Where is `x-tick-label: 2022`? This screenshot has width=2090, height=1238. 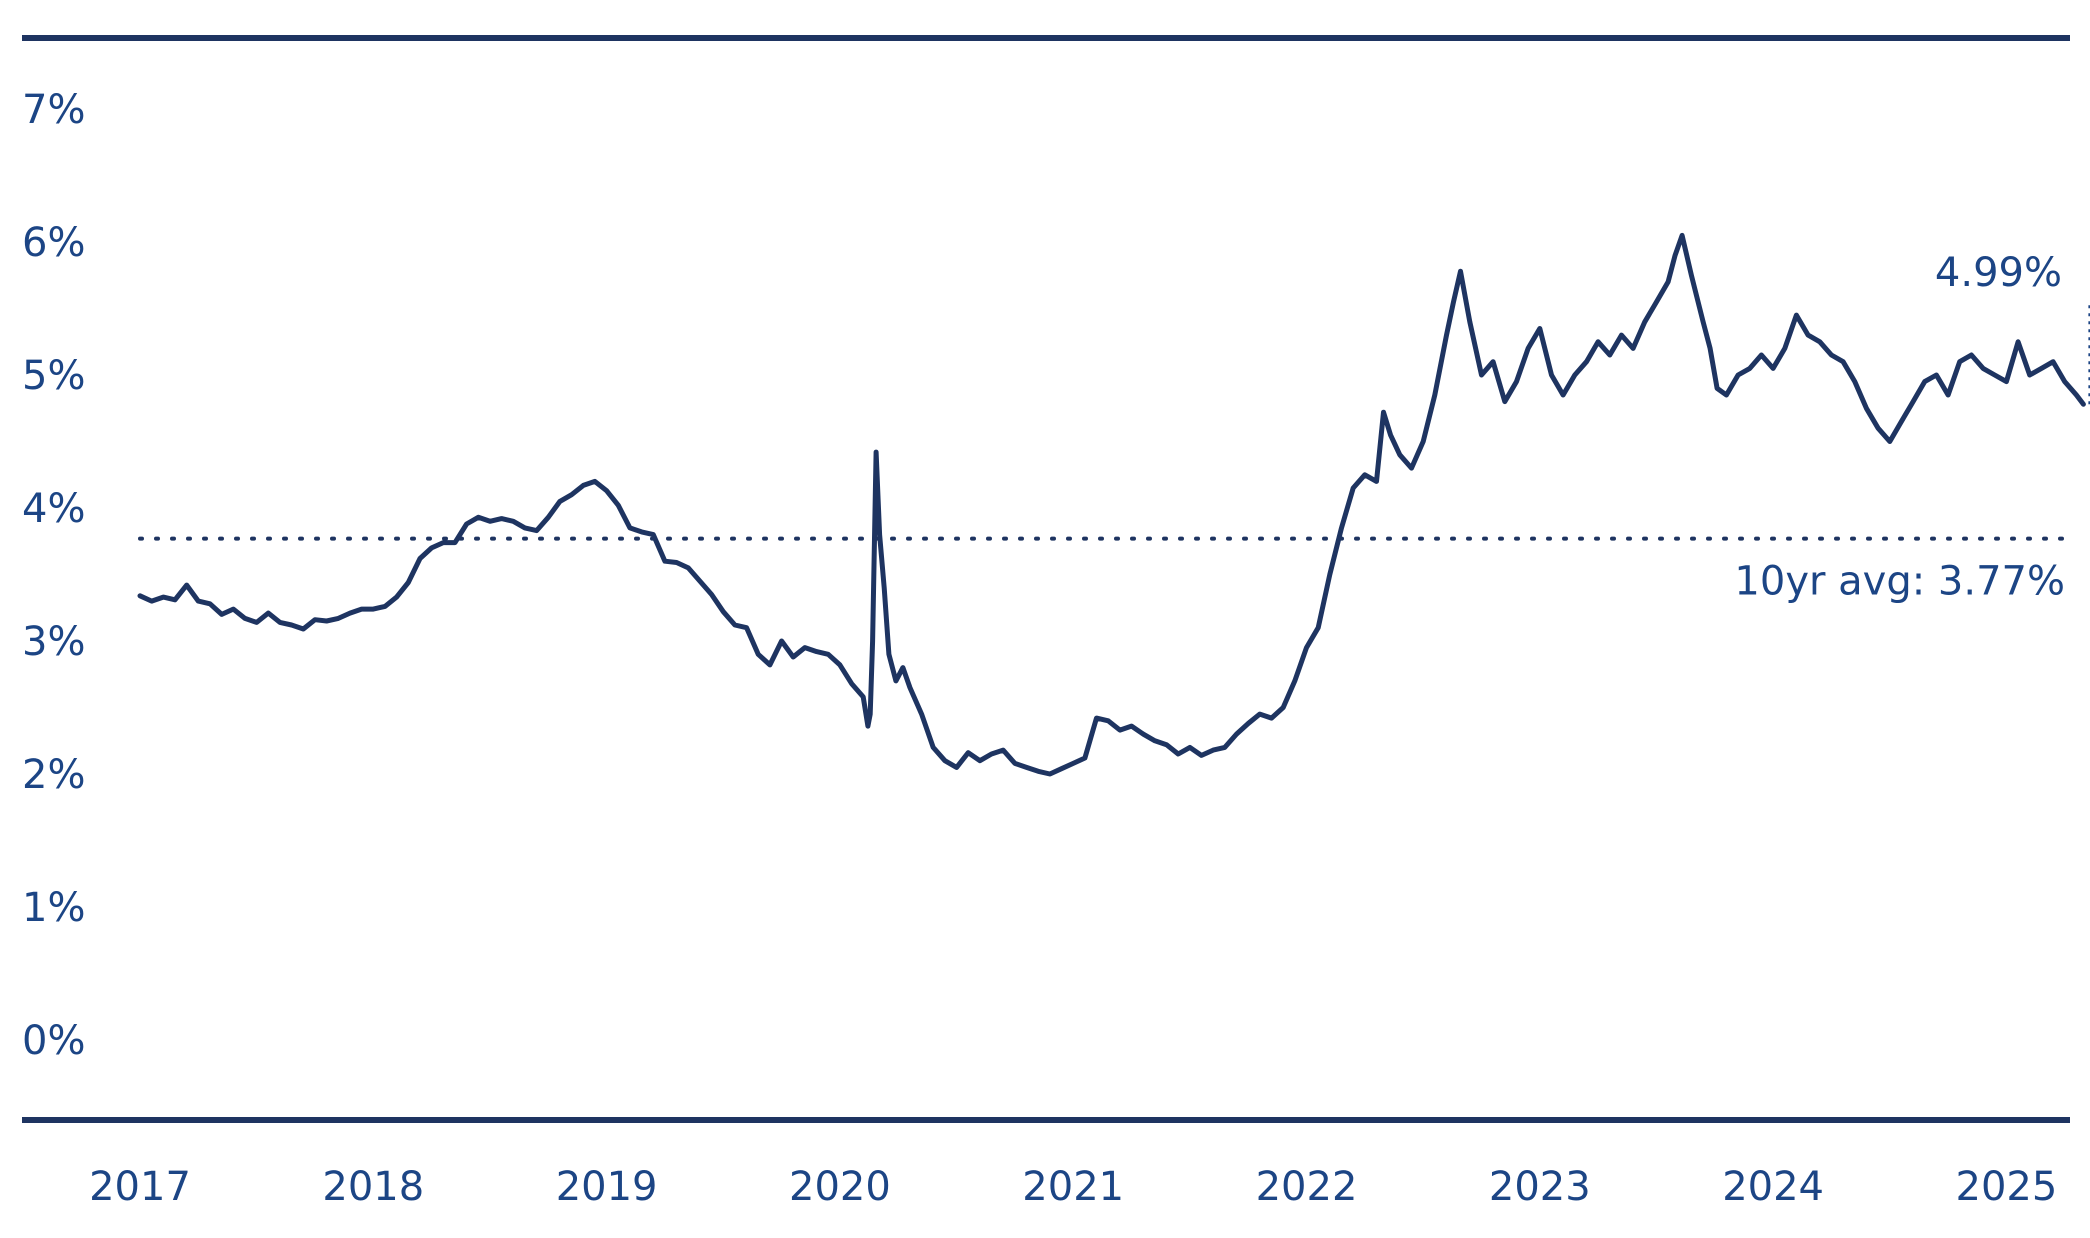 x-tick-label: 2022 is located at coordinates (1307, 1187).